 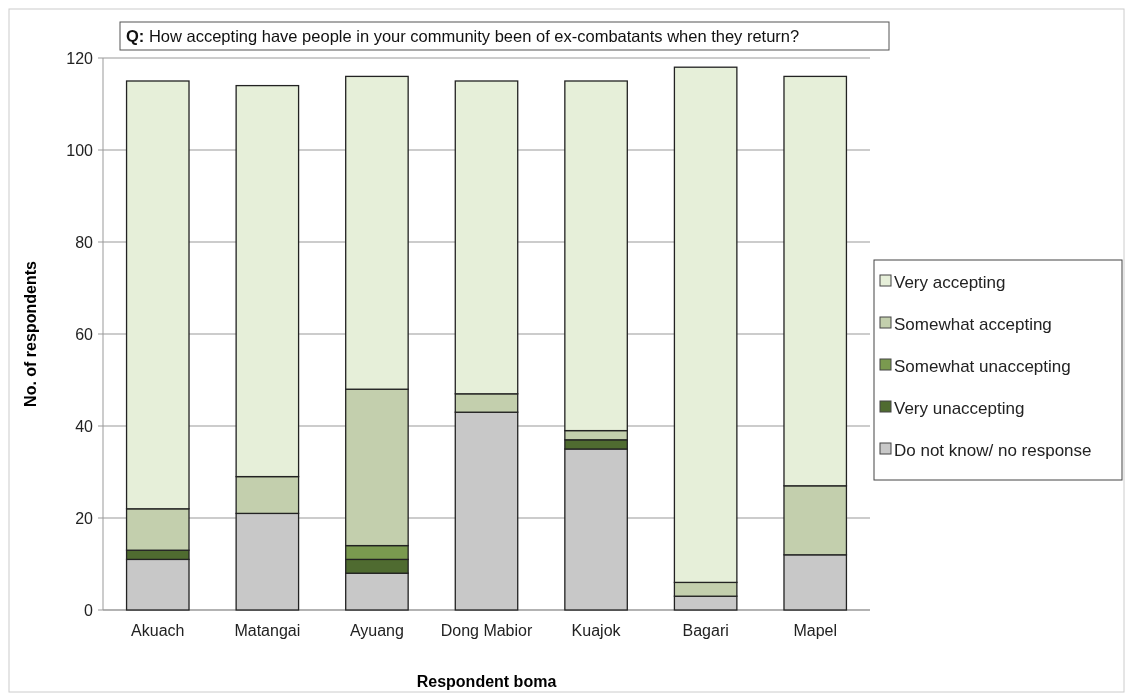 I want to click on legend-label: Very unaccepting, so click(x=959, y=408).